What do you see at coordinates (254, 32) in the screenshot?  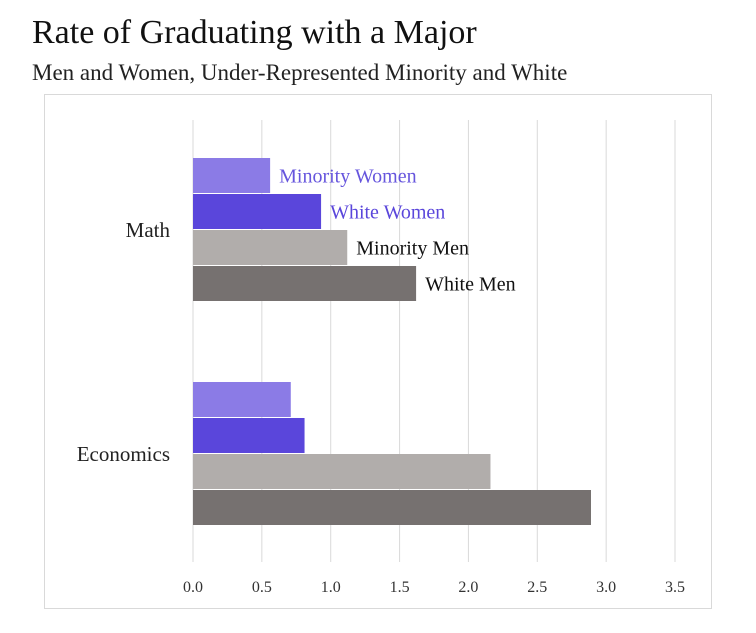 I see `chart-title: Rate of Graduating with a Major` at bounding box center [254, 32].